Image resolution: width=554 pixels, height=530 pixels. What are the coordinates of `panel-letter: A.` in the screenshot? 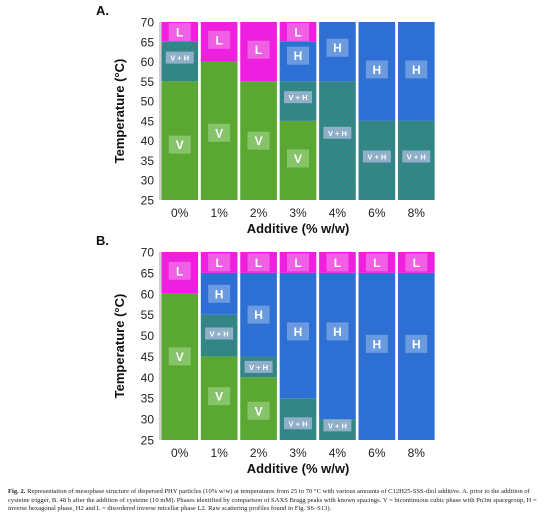 It's located at (102, 10).